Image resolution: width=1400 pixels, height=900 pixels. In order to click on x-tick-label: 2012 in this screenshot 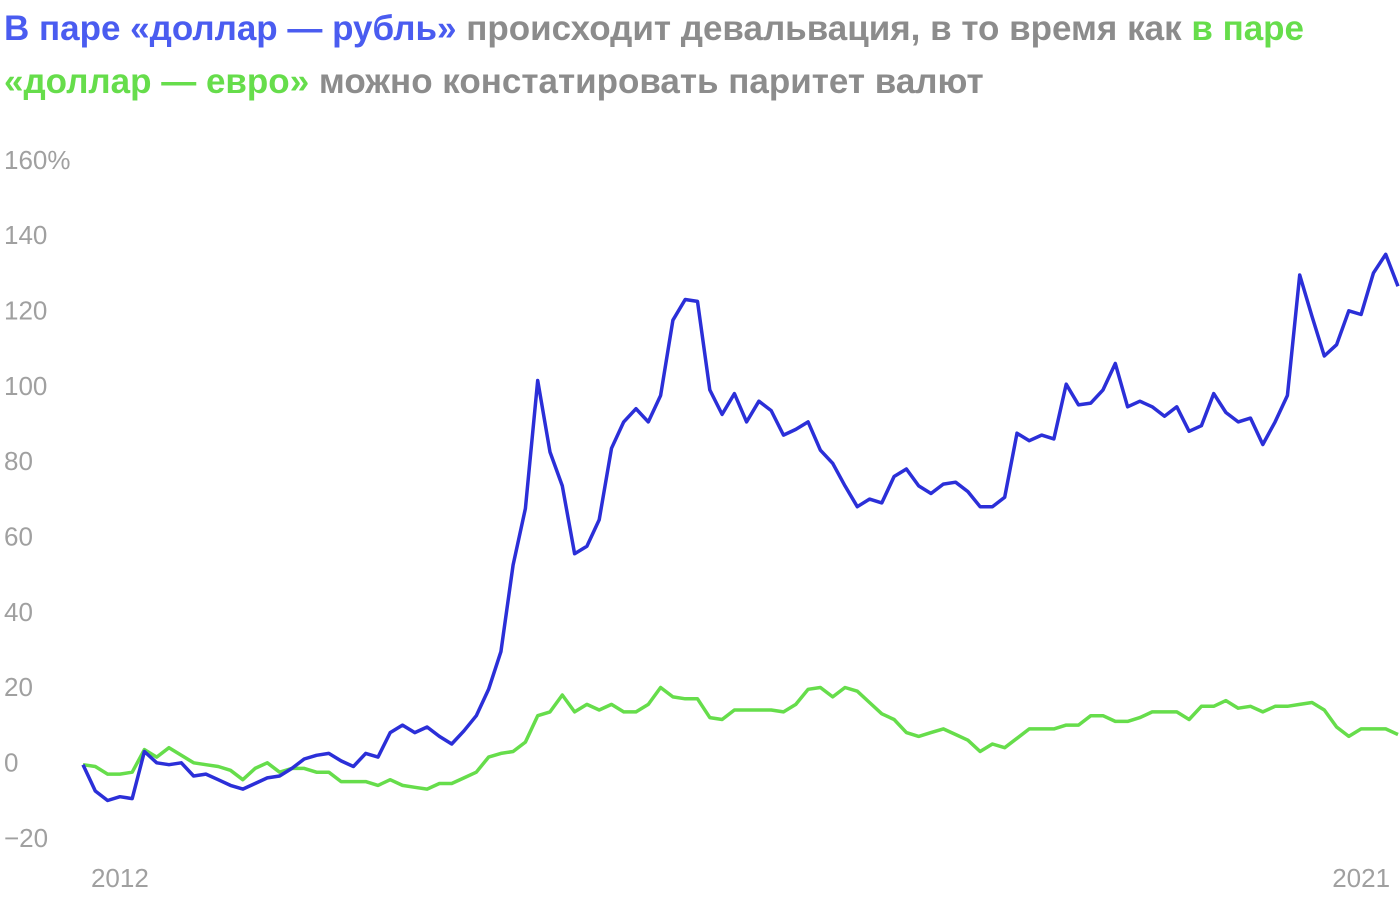, I will do `click(120, 878)`.